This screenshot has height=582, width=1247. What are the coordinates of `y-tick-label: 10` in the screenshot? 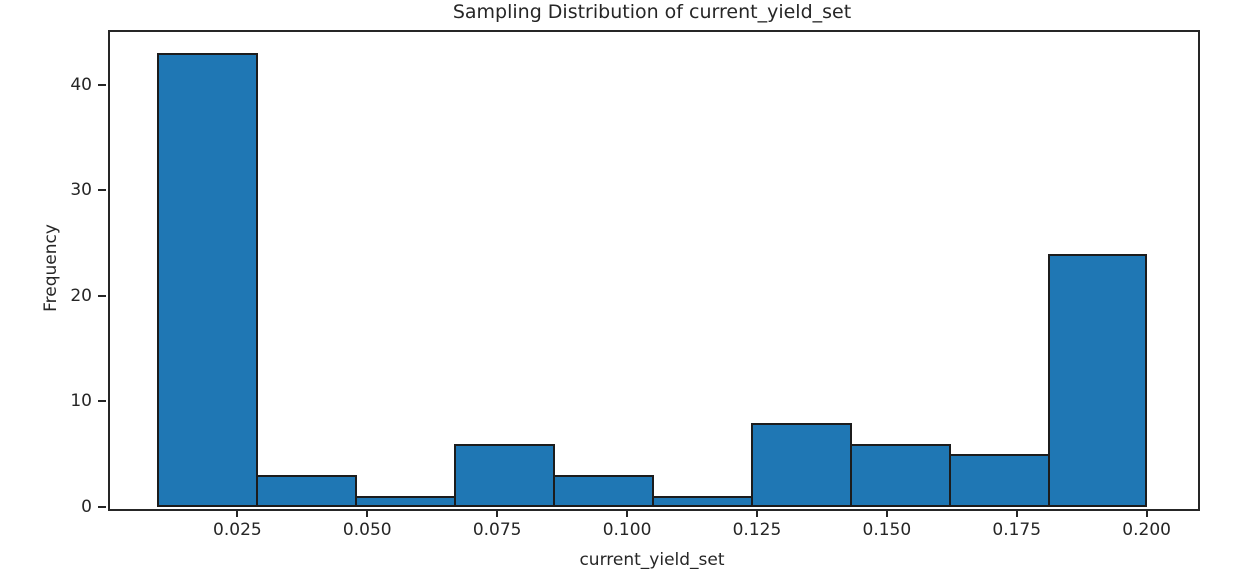 It's located at (81, 401).